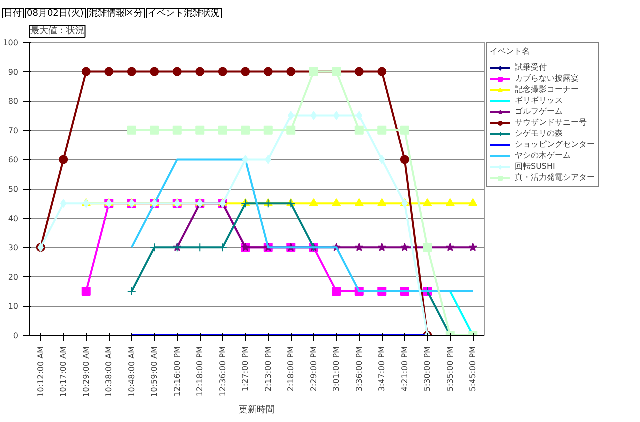 This screenshot has width=640, height=422. Describe the element at coordinates (131, 372) in the screenshot. I see `x-tick-label: 10:48:00 AM` at that location.